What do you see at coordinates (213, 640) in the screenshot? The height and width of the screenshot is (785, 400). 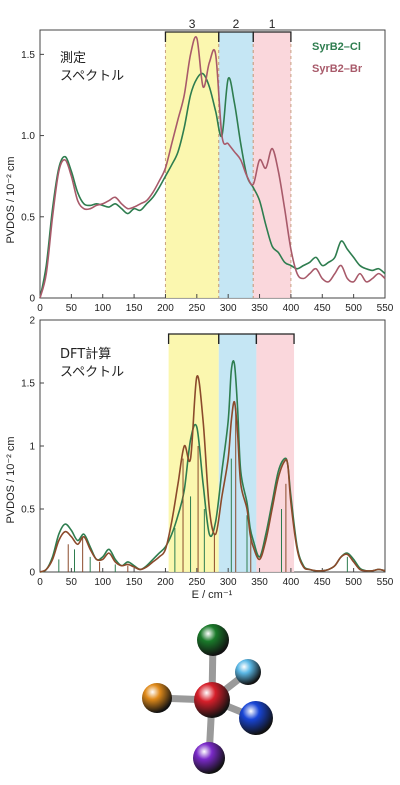 I see `atom-top` at bounding box center [213, 640].